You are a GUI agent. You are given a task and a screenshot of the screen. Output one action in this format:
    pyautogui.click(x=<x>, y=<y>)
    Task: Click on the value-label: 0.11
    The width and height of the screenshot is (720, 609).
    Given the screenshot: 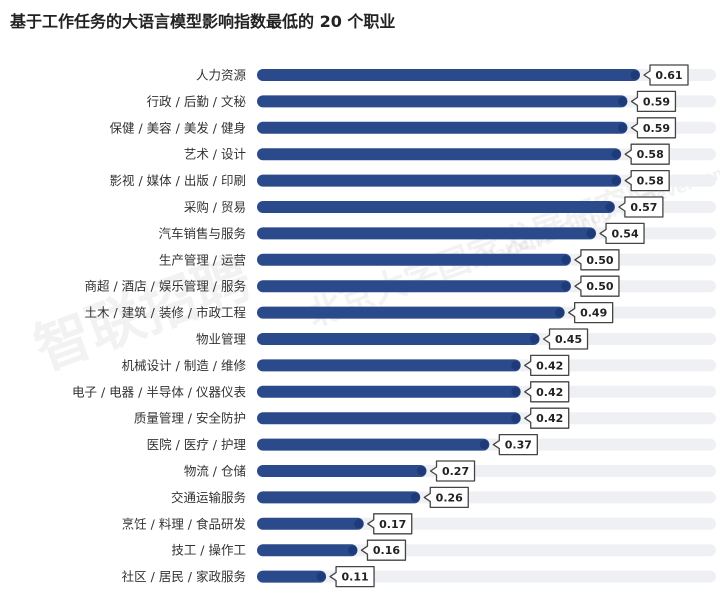 What is the action you would take?
    pyautogui.click(x=354, y=577)
    